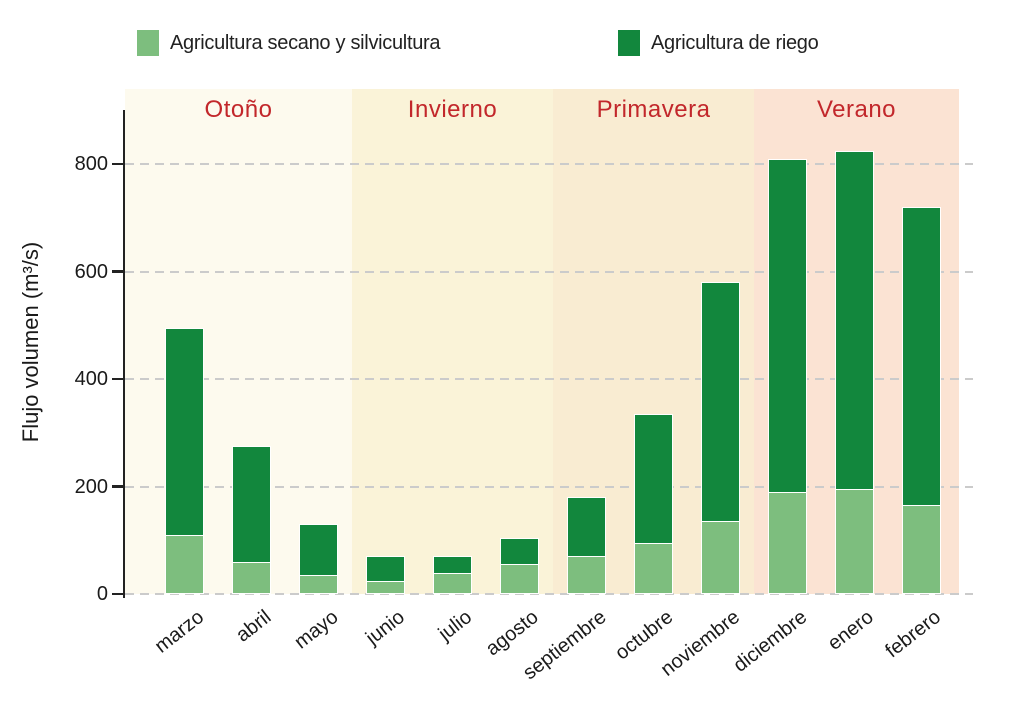  I want to click on bar-segment-riego-abril, so click(251, 504).